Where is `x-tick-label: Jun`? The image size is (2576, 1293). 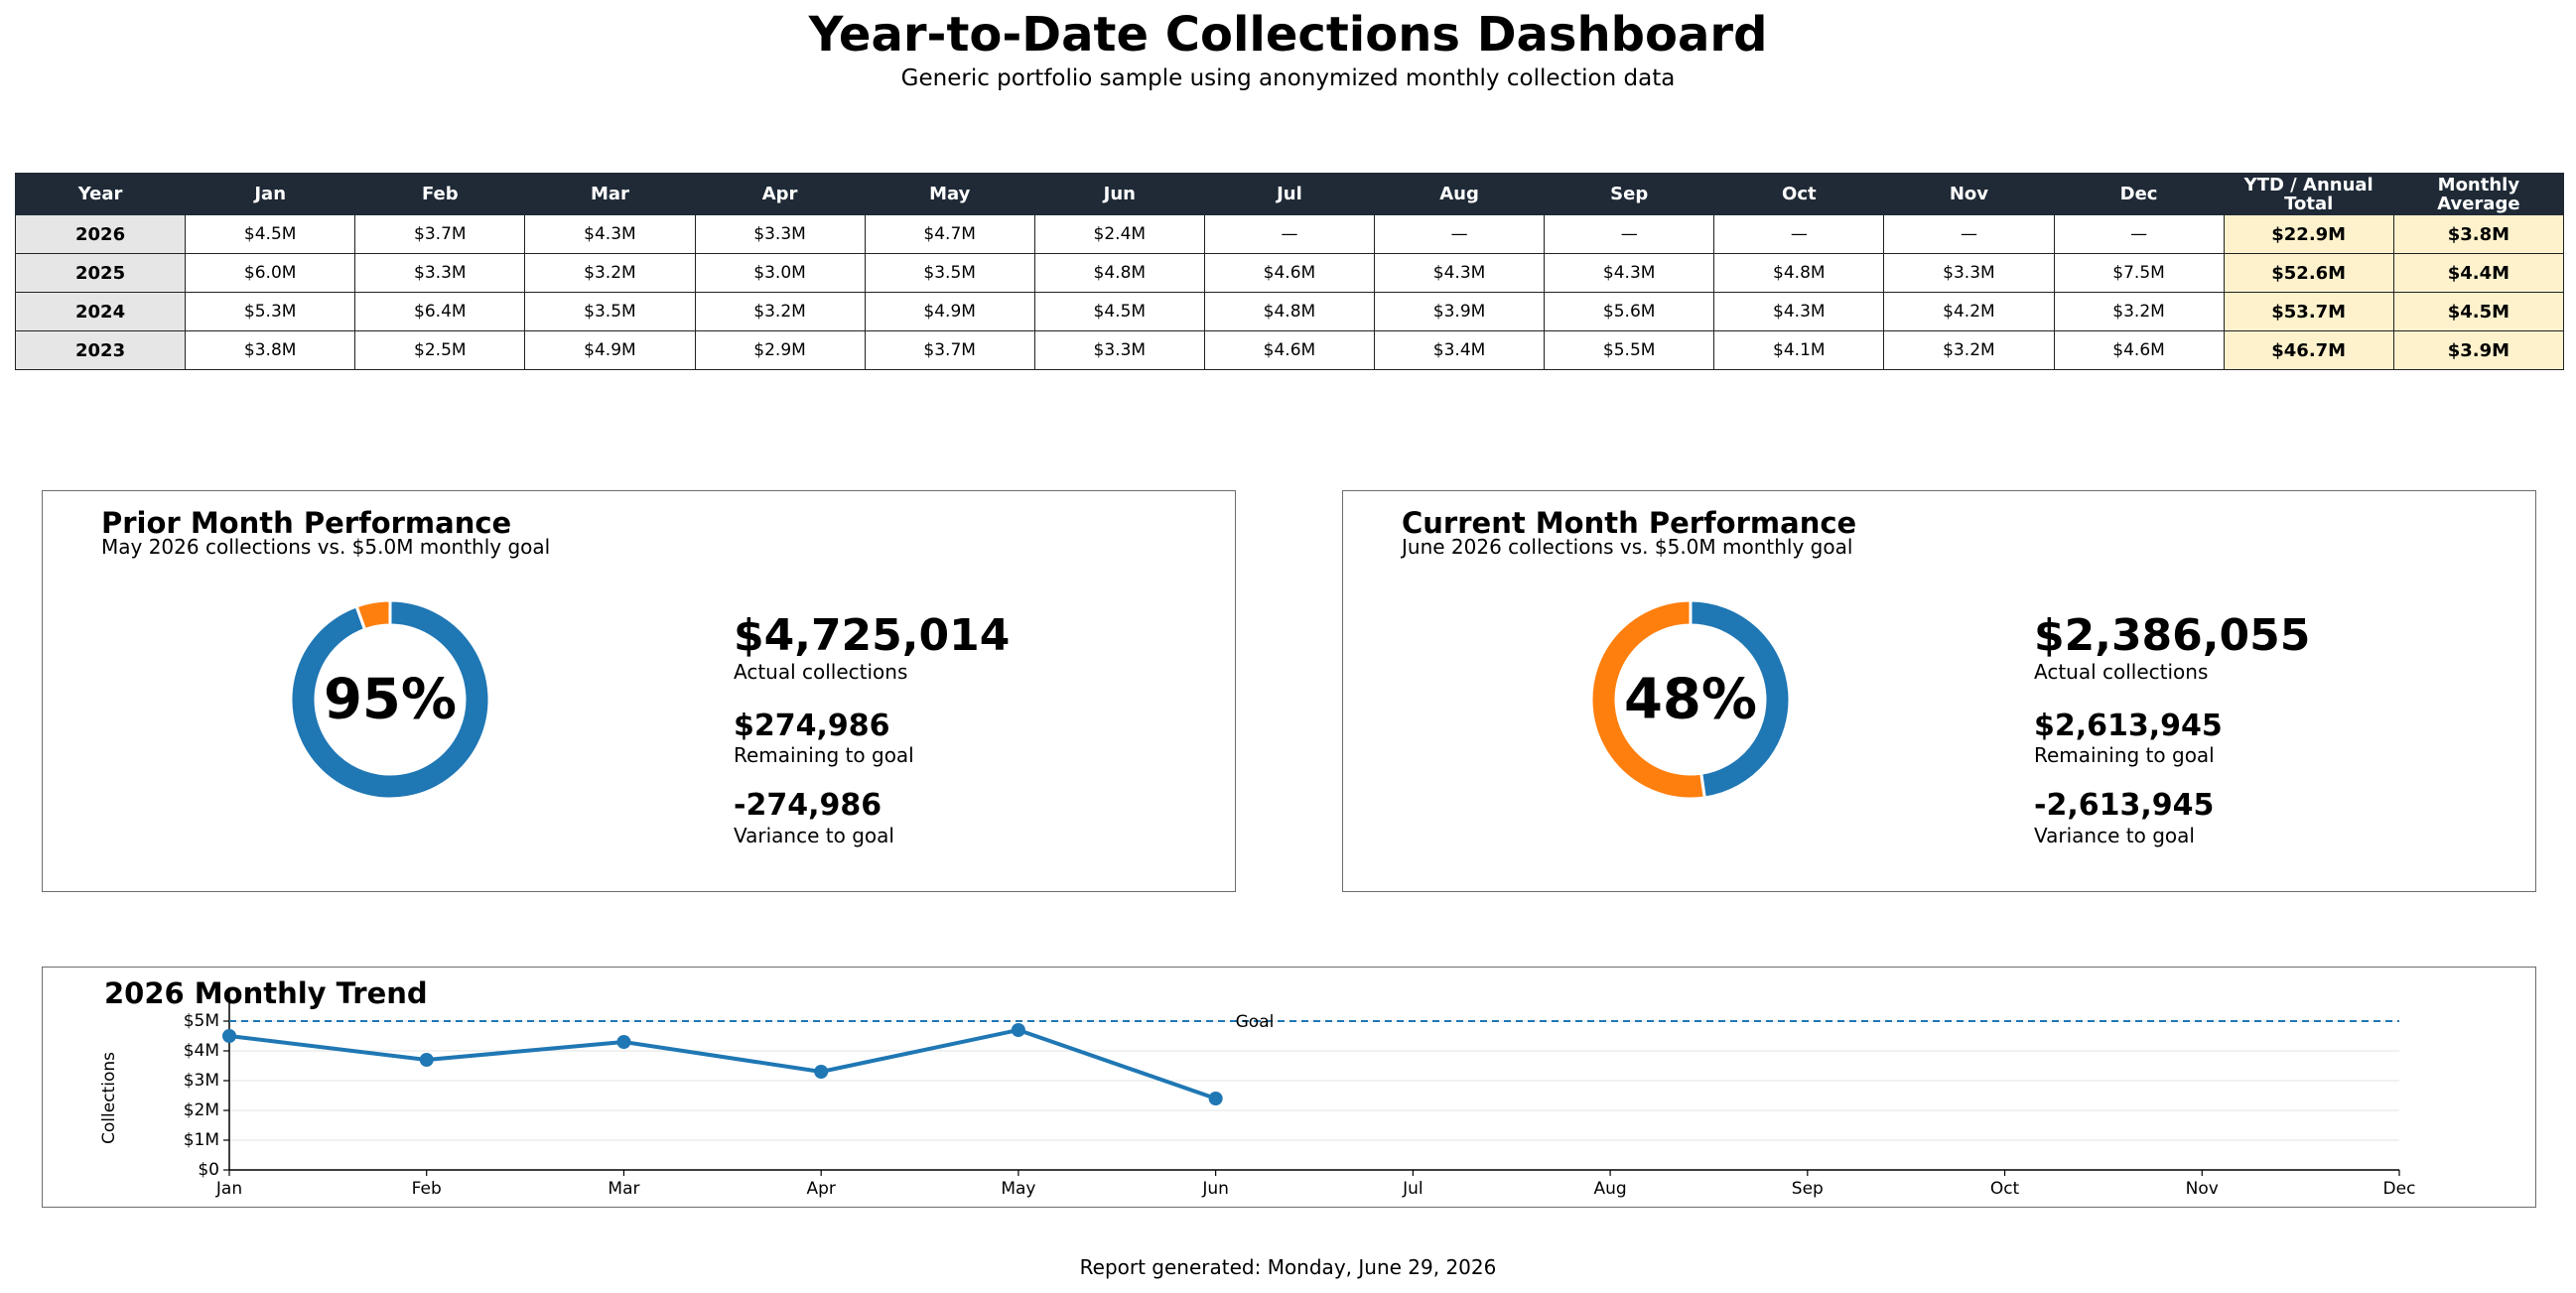 x-tick-label: Jun is located at coordinates (1215, 1189).